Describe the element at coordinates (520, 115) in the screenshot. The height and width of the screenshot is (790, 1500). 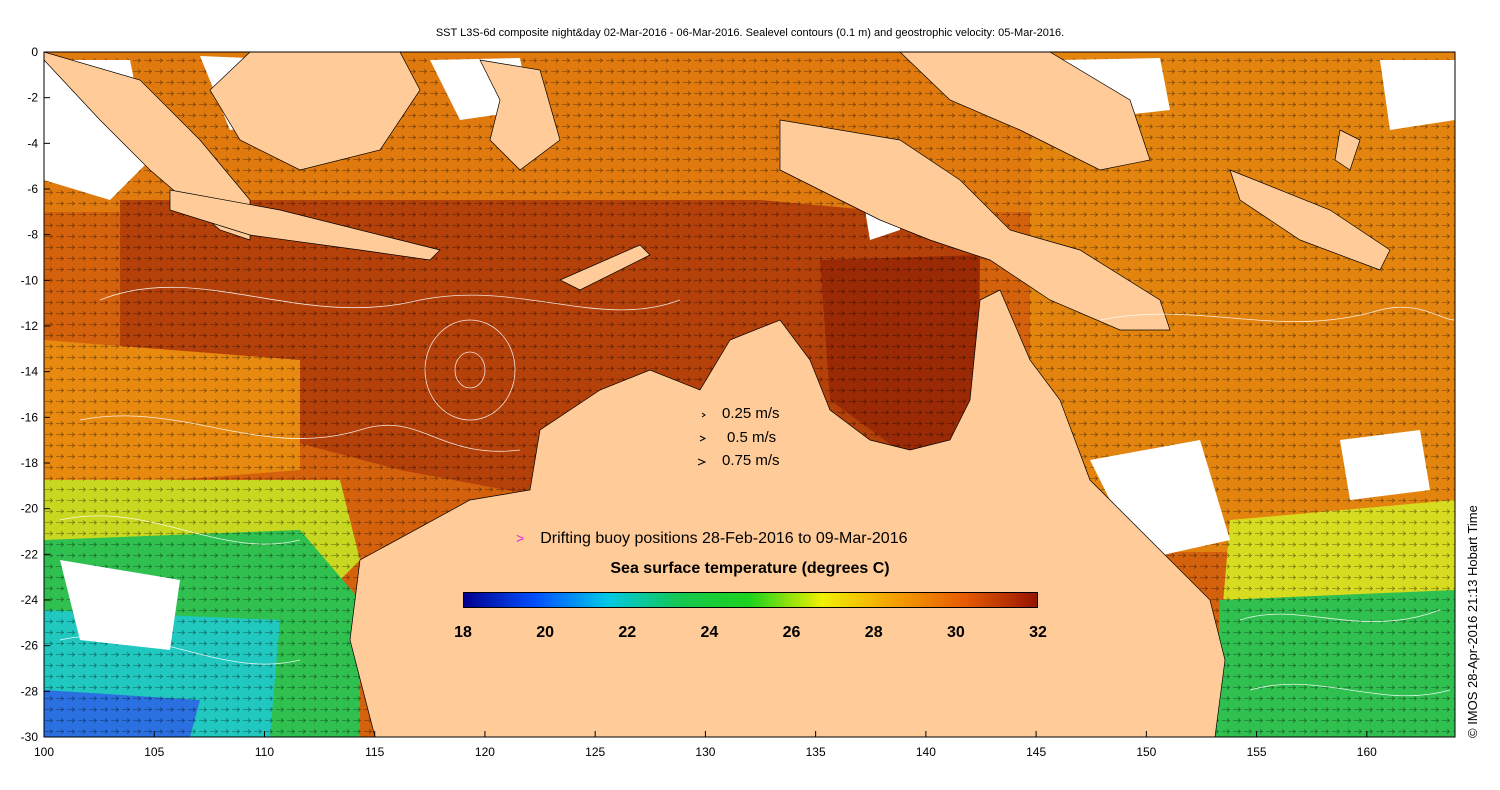
I see `sulawesi-land` at that location.